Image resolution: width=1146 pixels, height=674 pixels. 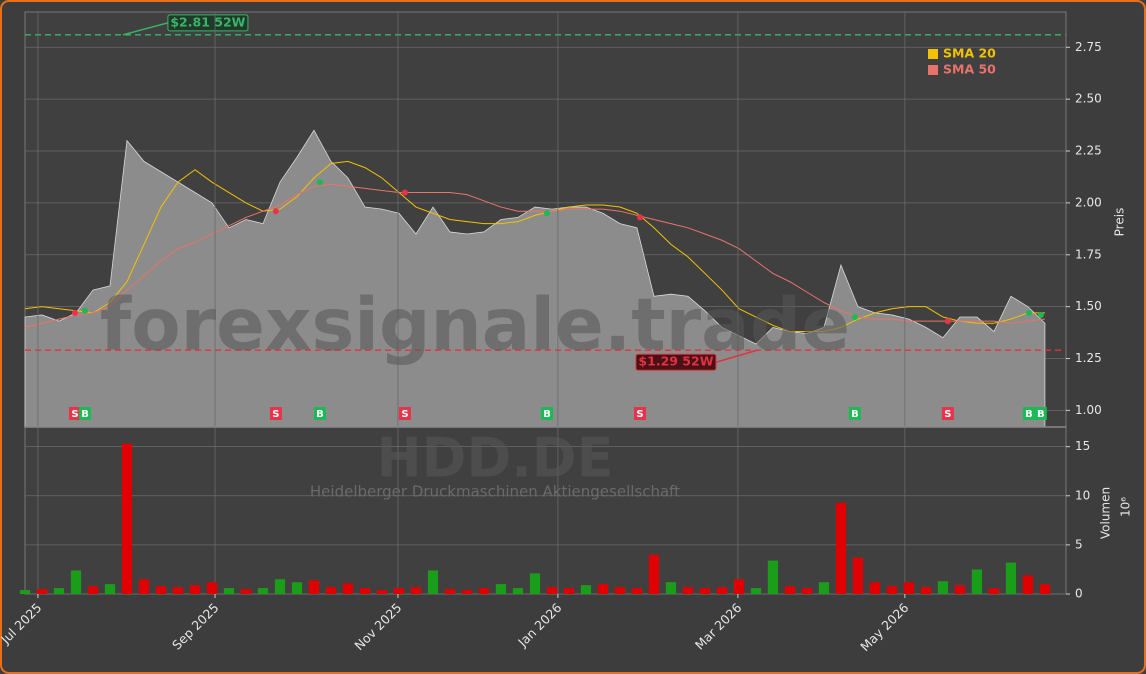 What do you see at coordinates (1126, 507) in the screenshot?
I see `offset-text: 10⁶` at bounding box center [1126, 507].